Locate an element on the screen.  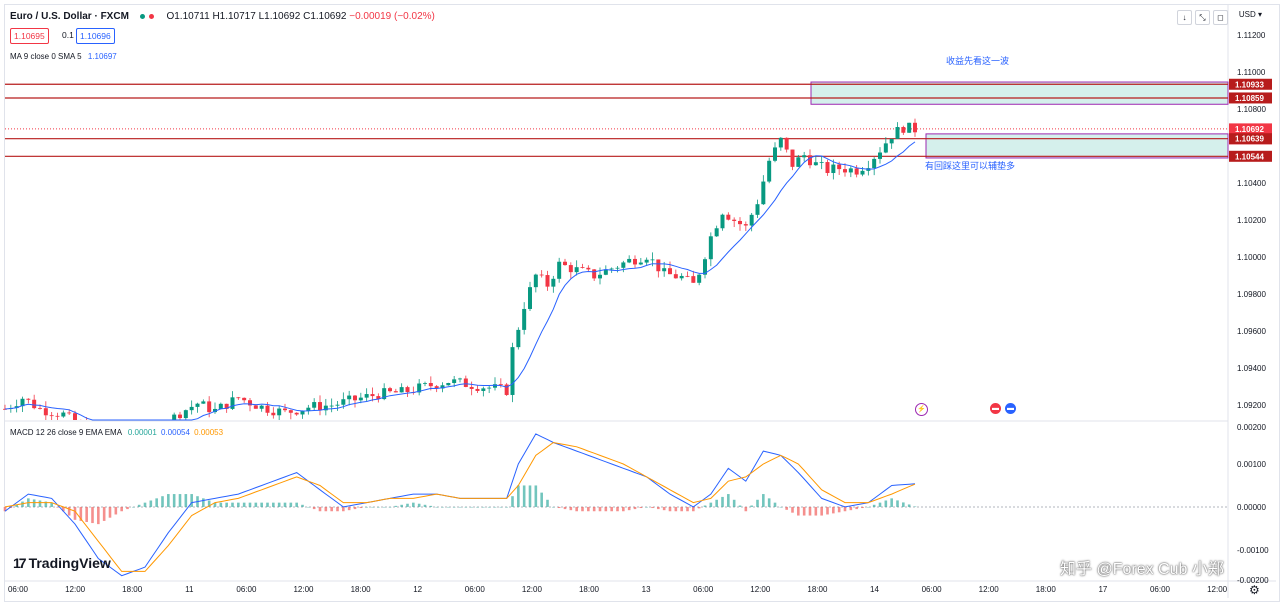
upper-zone-annotation: 收益先看这一波 is located at coordinates (978, 61).